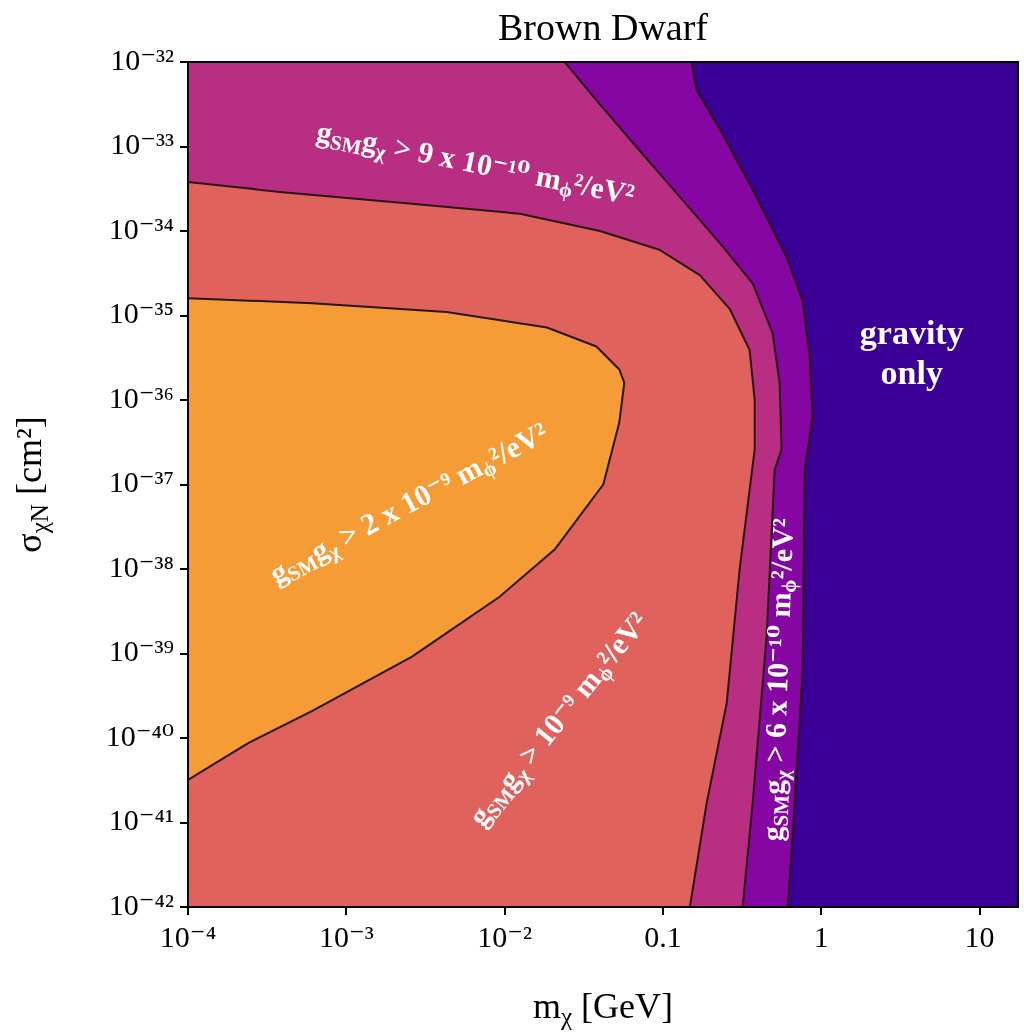  Describe the element at coordinates (408, 502) in the screenshot. I see `series-label: gSMgχ > 2 x 10⁻⁹ mϕ²/eV²` at that location.